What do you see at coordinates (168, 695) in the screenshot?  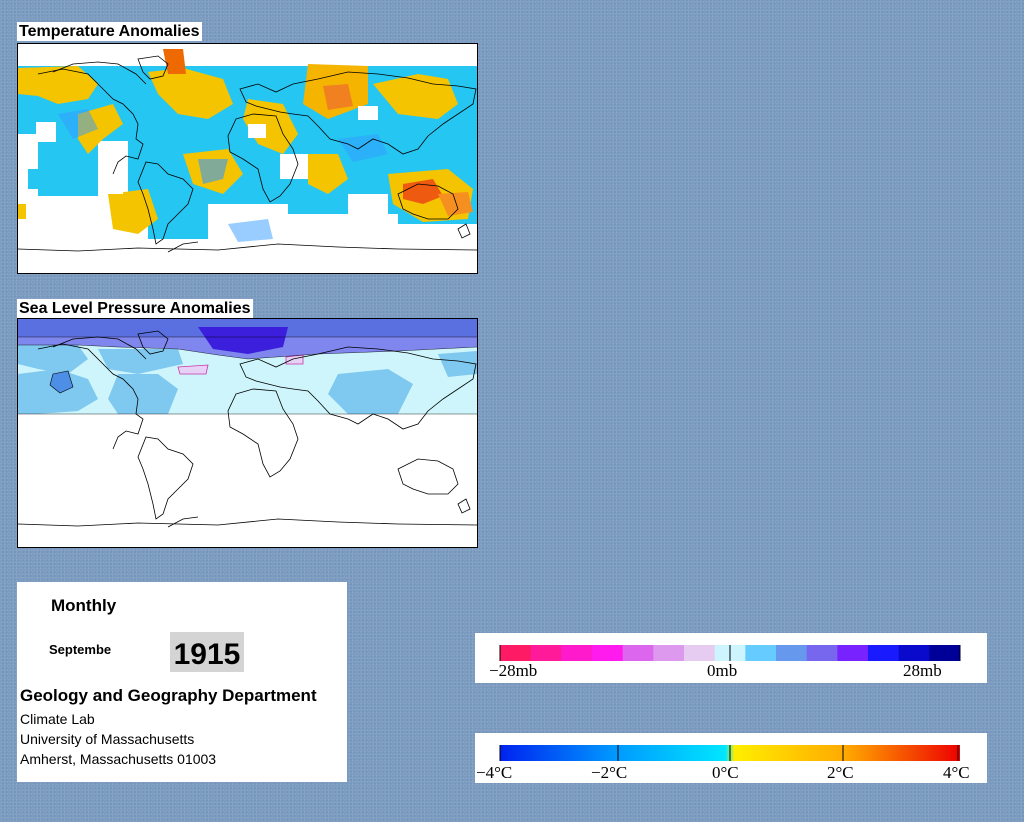 I see `department-name: Geology and Geography Department` at bounding box center [168, 695].